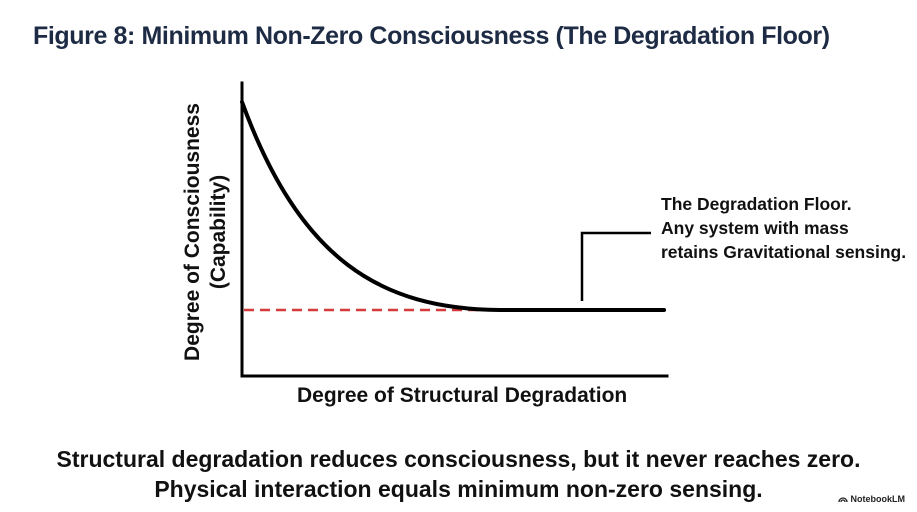 The height and width of the screenshot is (512, 917). Describe the element at coordinates (878, 499) in the screenshot. I see `brand-label: NotebookLM` at that location.